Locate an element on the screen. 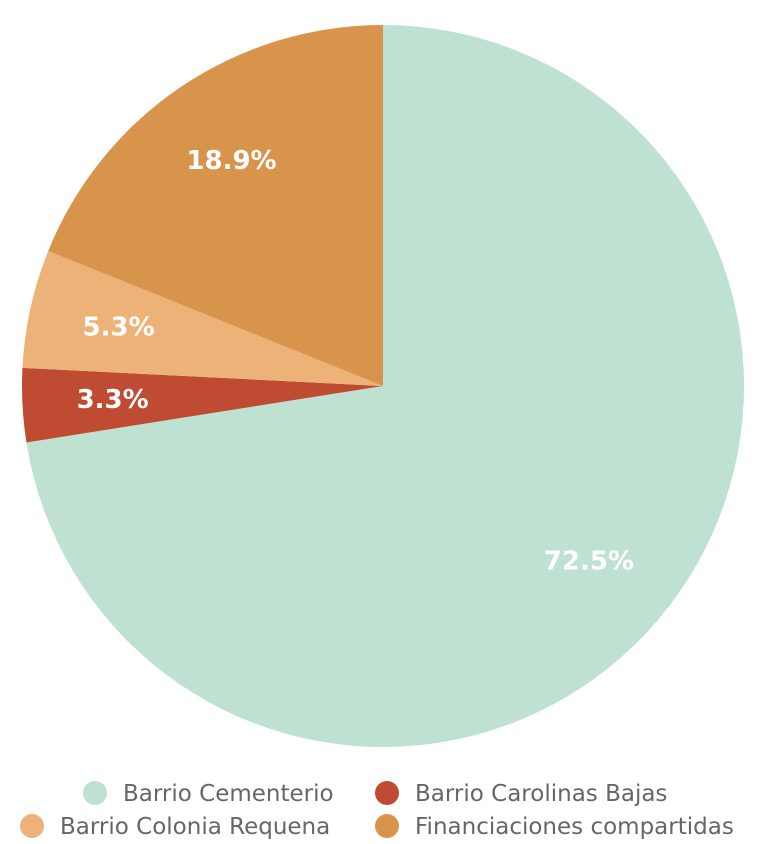  legend-marker-barrio-cementerio is located at coordinates (95, 793).